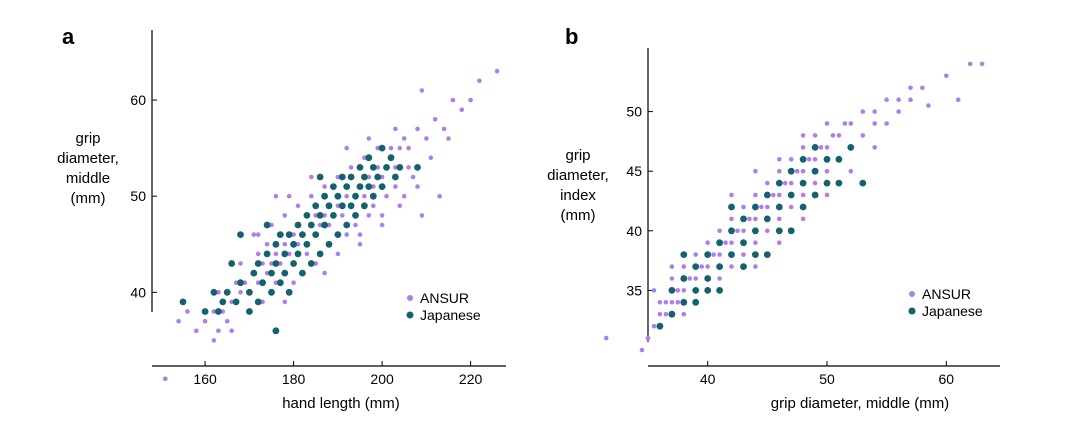  What do you see at coordinates (577, 155) in the screenshot?
I see `panel-b-y-label-line-1: grip` at bounding box center [577, 155].